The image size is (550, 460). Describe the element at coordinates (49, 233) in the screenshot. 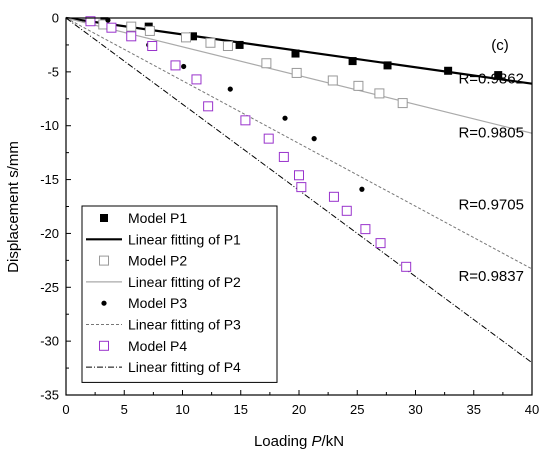

I see `y-tick-label: -20` at that location.